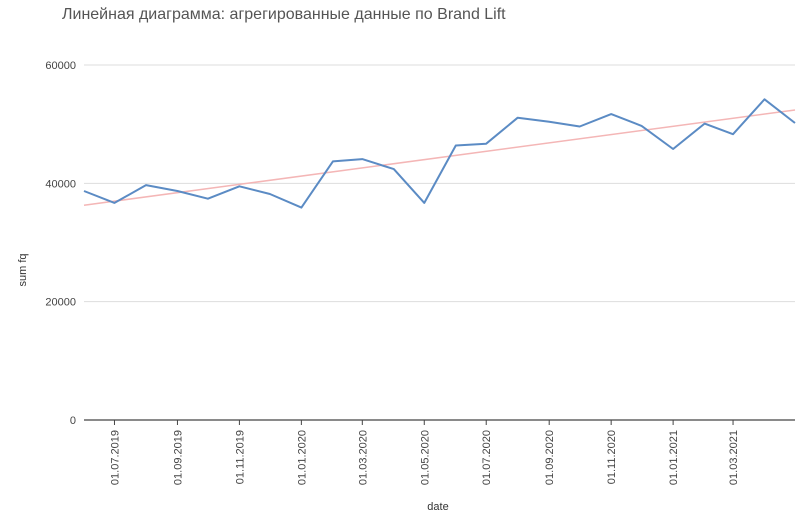  What do you see at coordinates (60, 66) in the screenshot?
I see `y-tick-label: 60000` at bounding box center [60, 66].